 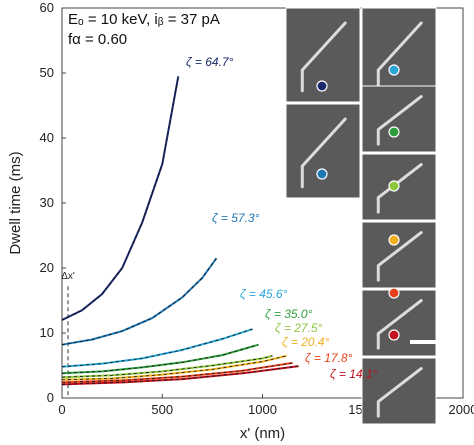 I want to click on series-label: ζ = 14.1°, so click(x=354, y=374).